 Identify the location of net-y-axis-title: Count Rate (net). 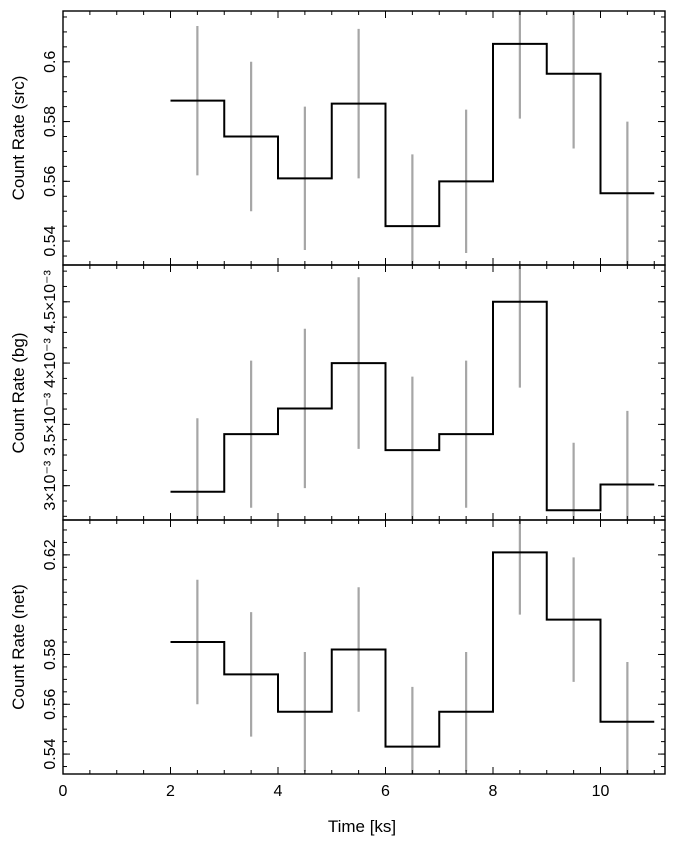
(18, 647).